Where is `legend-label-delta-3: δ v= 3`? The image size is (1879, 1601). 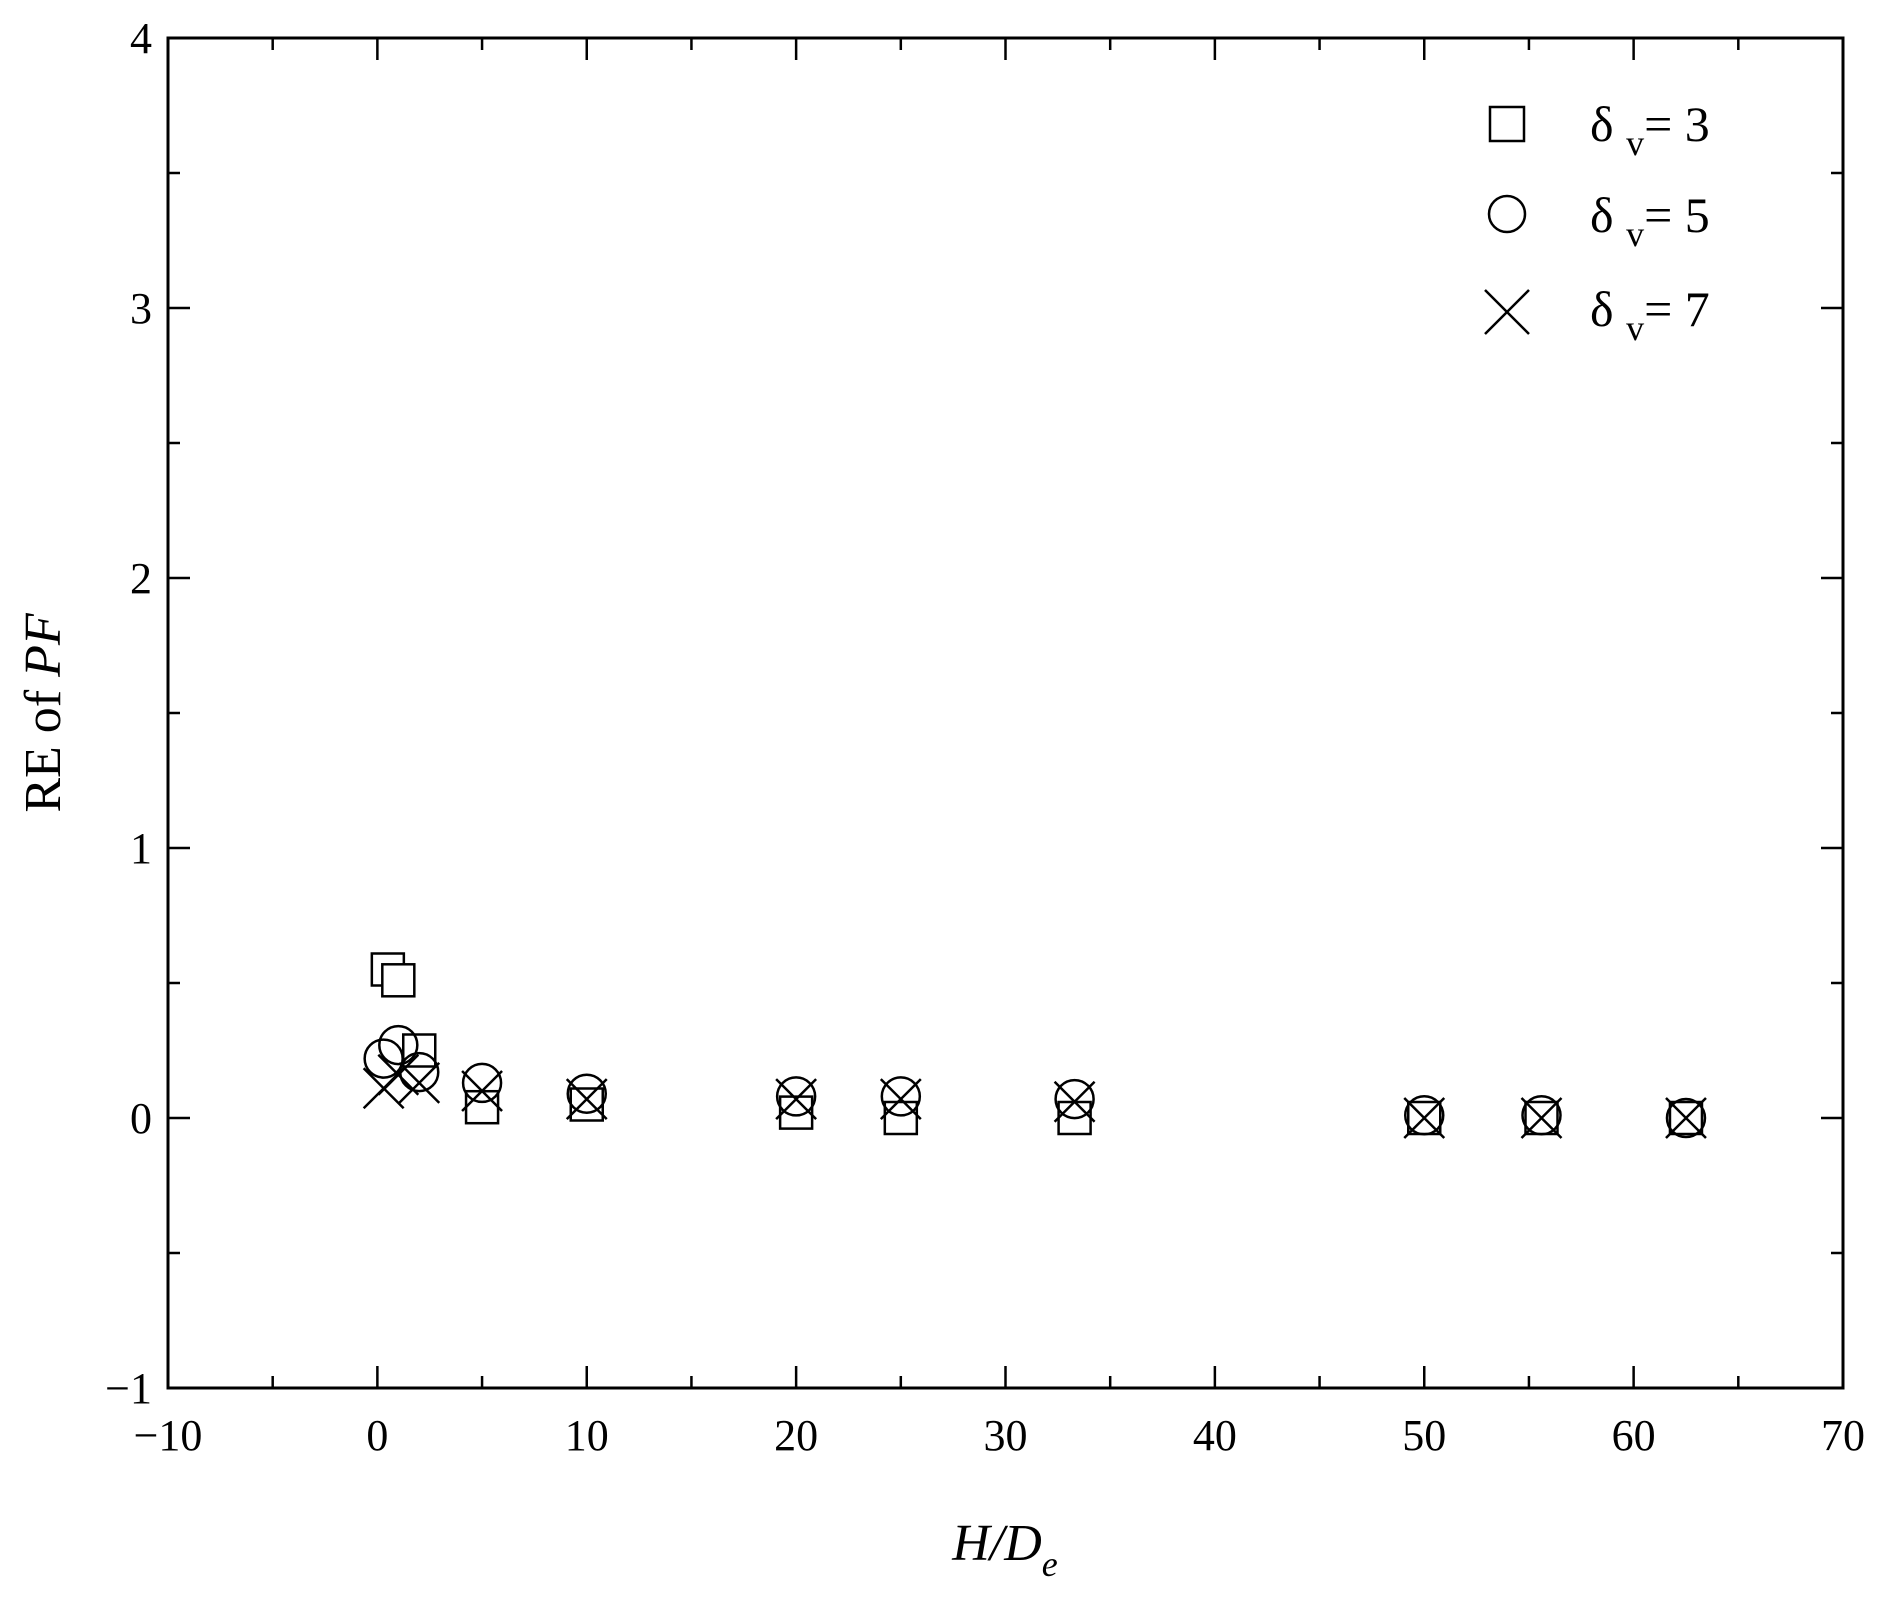 legend-label-delta-3: δ v= 3 is located at coordinates (1650, 129).